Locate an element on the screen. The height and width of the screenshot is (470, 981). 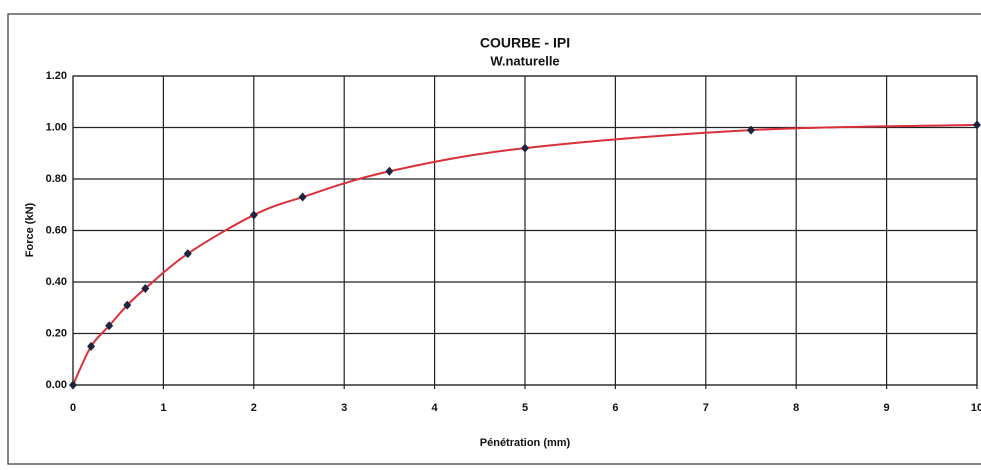
x-tick-label: 7 is located at coordinates (706, 408).